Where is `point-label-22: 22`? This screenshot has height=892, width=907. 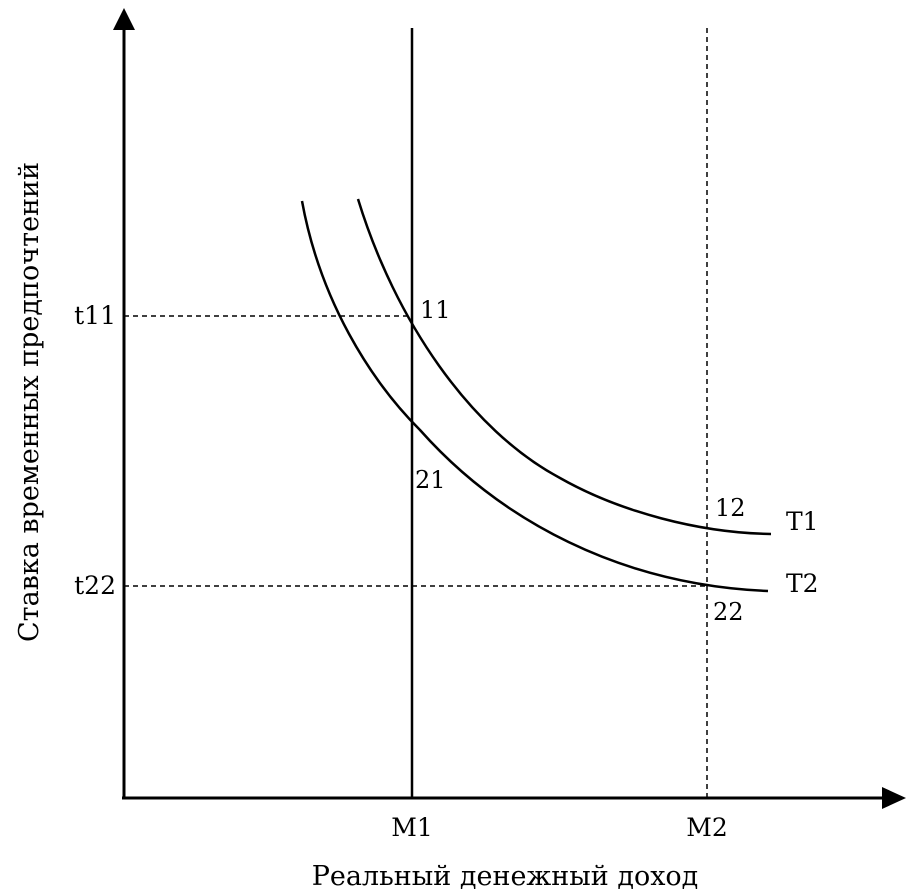 point-label-22: 22 is located at coordinates (728, 612).